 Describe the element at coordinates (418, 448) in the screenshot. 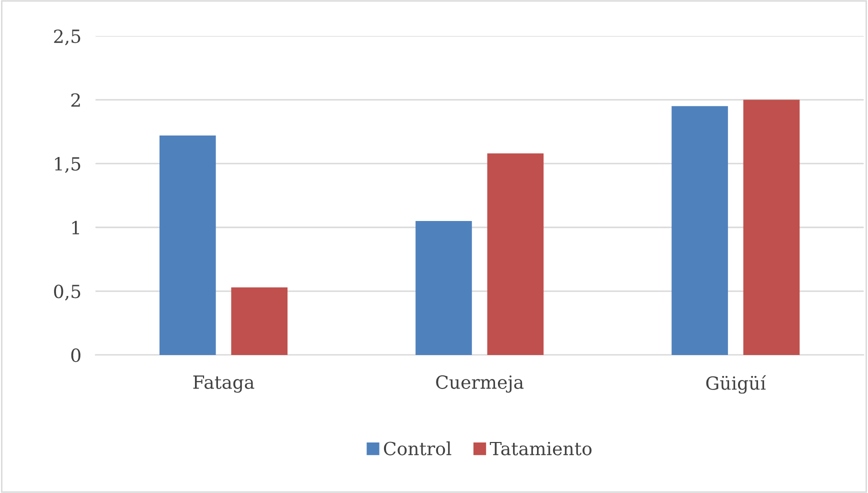

I see `legend-label: Control` at that location.